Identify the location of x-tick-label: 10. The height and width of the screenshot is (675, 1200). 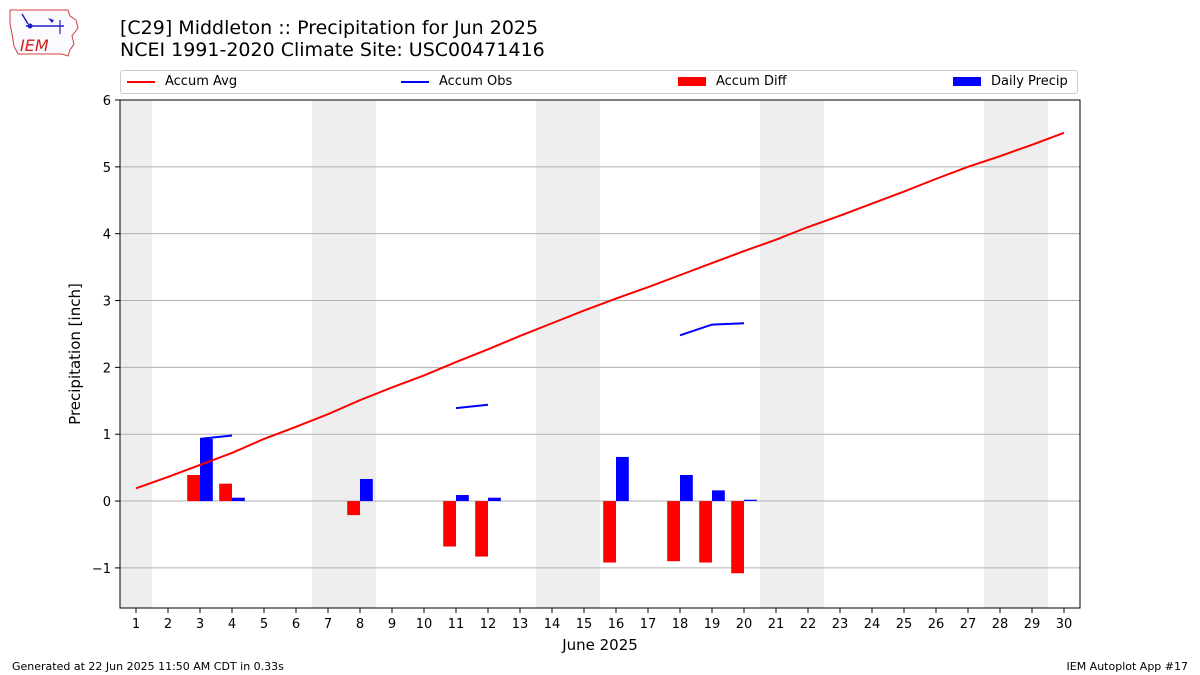
(424, 624).